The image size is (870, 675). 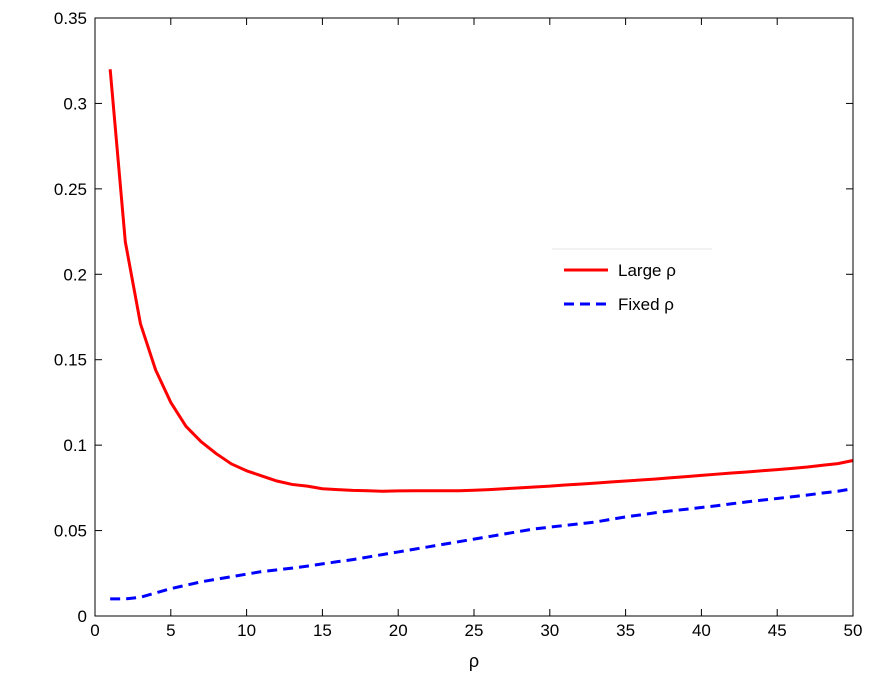 What do you see at coordinates (647, 270) in the screenshot?
I see `legend-label-large-rho: Large ρ` at bounding box center [647, 270].